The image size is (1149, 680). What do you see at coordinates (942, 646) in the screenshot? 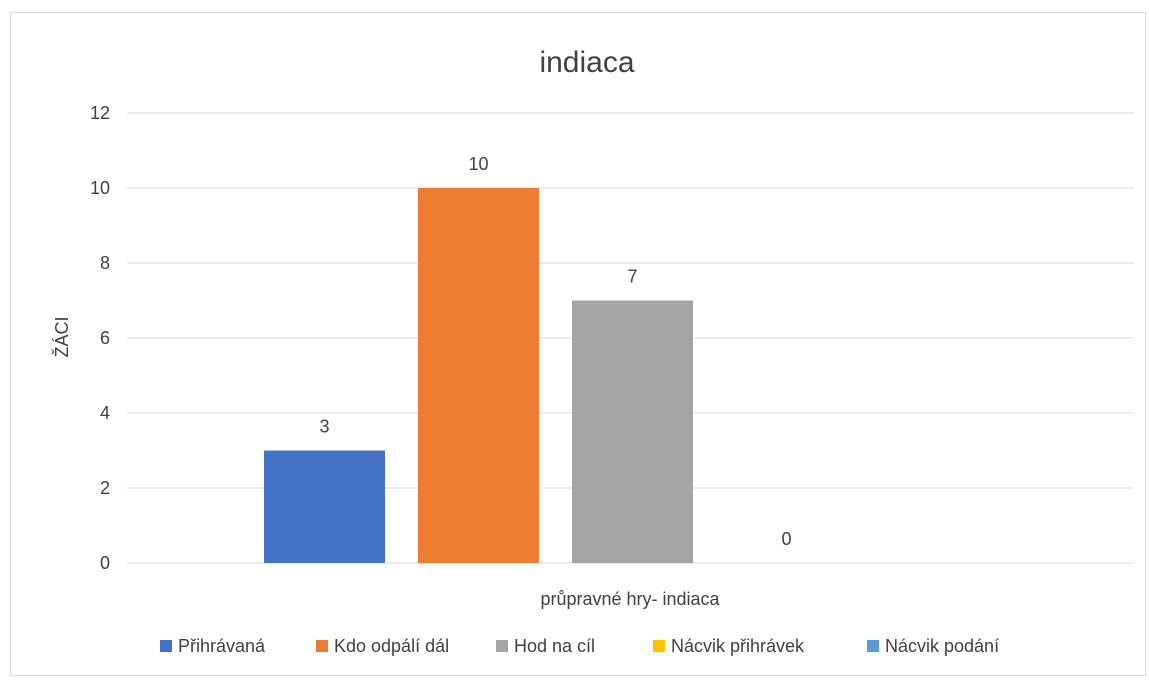
I see `legend-label-5: Nácvik podání` at bounding box center [942, 646].